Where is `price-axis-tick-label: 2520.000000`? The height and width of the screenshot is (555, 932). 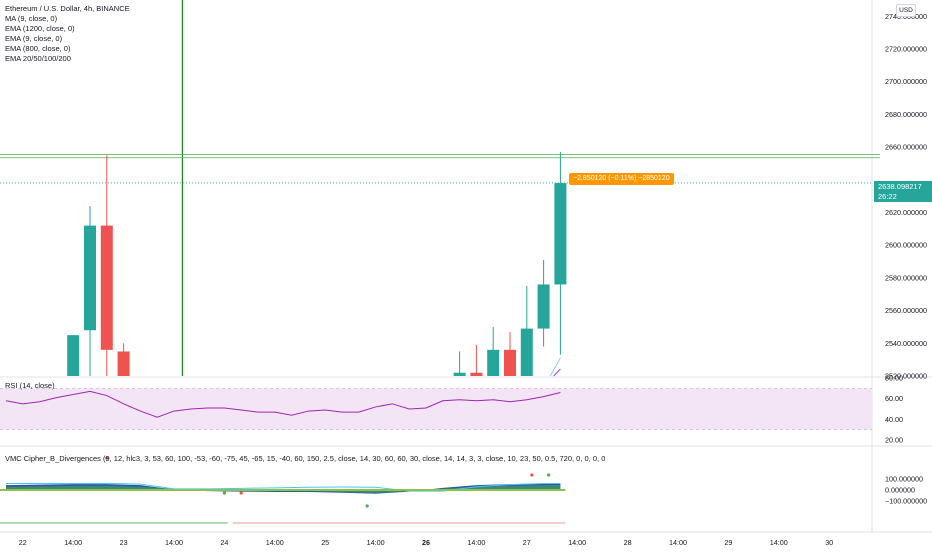 price-axis-tick-label: 2520.000000 is located at coordinates (906, 376).